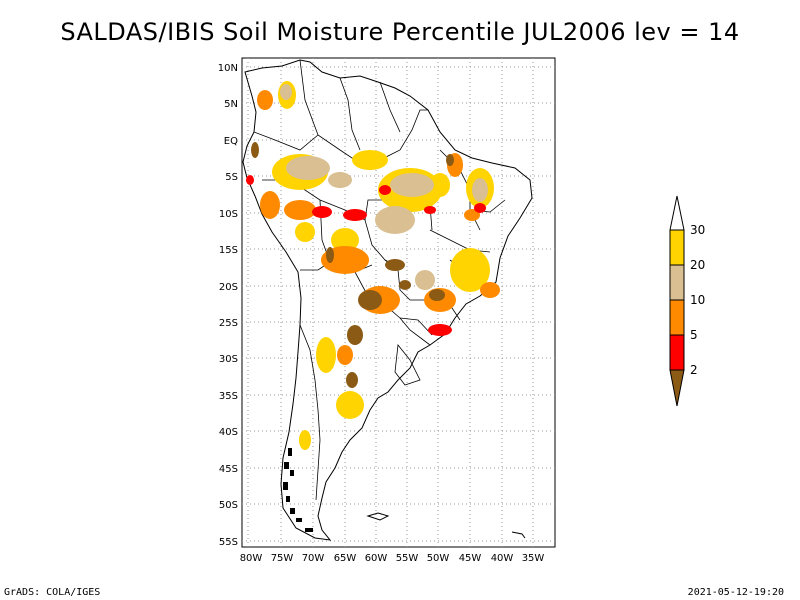  What do you see at coordinates (228, 396) in the screenshot?
I see `lat-label: 35S` at bounding box center [228, 396].